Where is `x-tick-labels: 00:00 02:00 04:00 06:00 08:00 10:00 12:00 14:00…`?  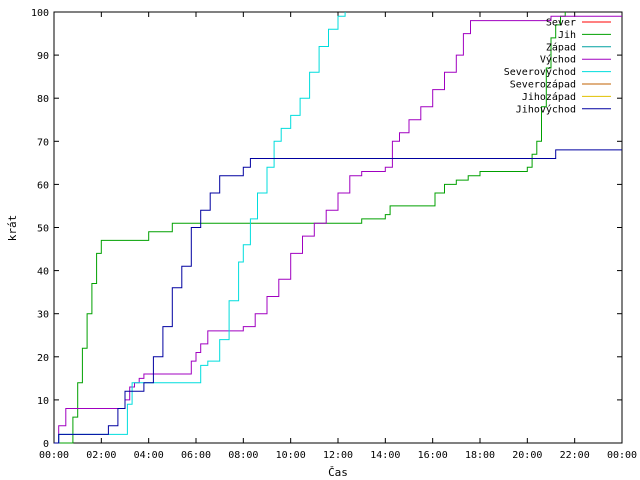 x-tick-labels: 00:00 02:00 04:00 06:00 08:00 10:00 12:00 14:00… is located at coordinates (338, 455).